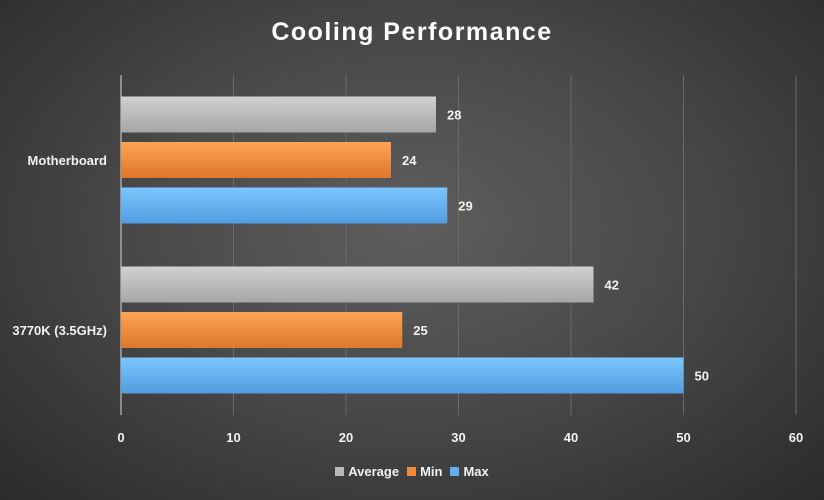 The width and height of the screenshot is (824, 500). What do you see at coordinates (412, 32) in the screenshot?
I see `chart-title: Cooling Performance` at bounding box center [412, 32].